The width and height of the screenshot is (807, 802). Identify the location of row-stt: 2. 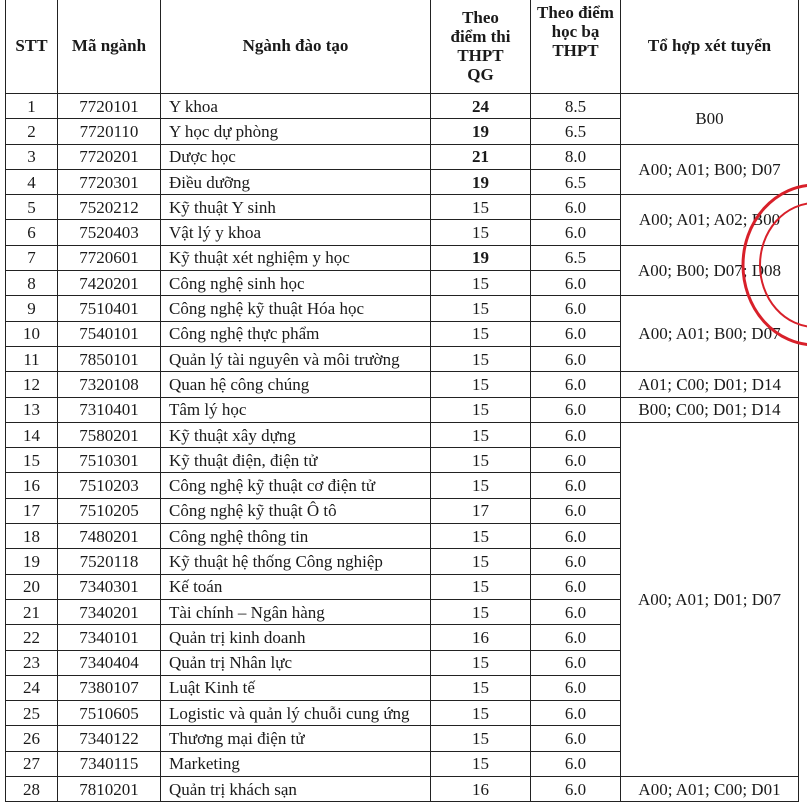
(31, 131).